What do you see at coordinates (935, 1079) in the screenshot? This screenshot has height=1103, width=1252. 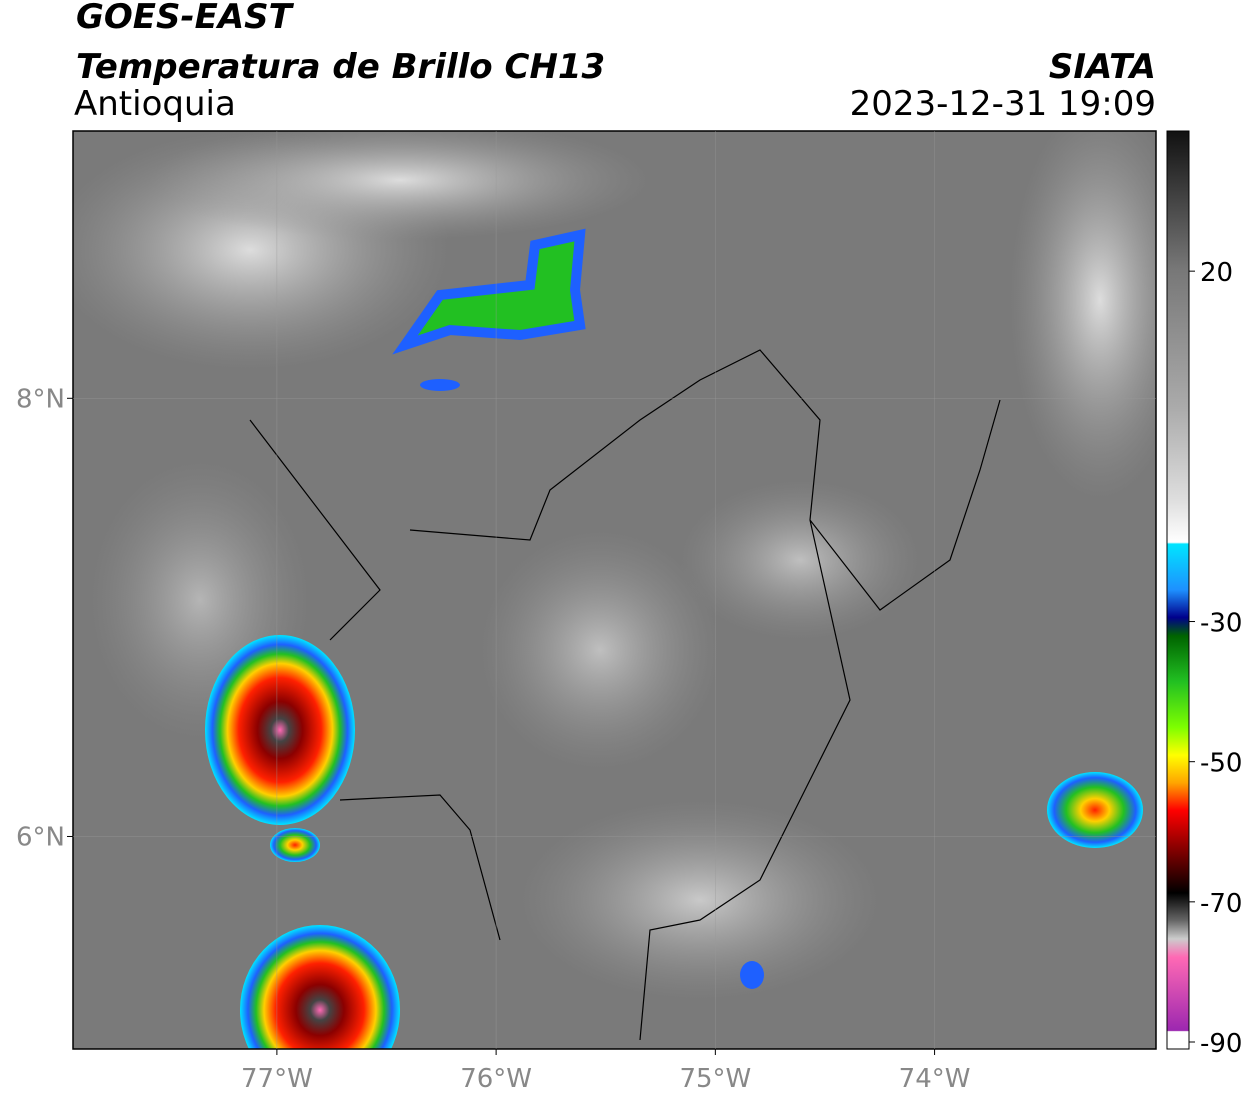 I see `x-tick-label: 74°W` at bounding box center [935, 1079].